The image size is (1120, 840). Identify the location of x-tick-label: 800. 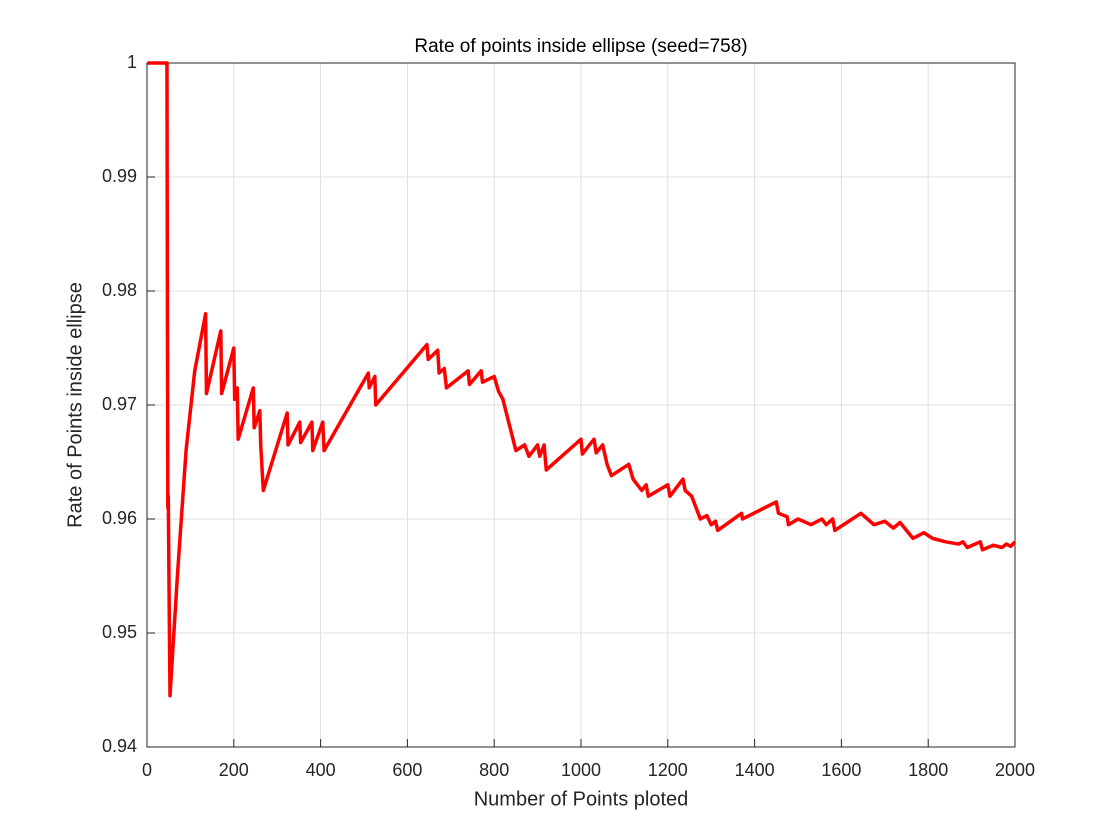
(494, 770).